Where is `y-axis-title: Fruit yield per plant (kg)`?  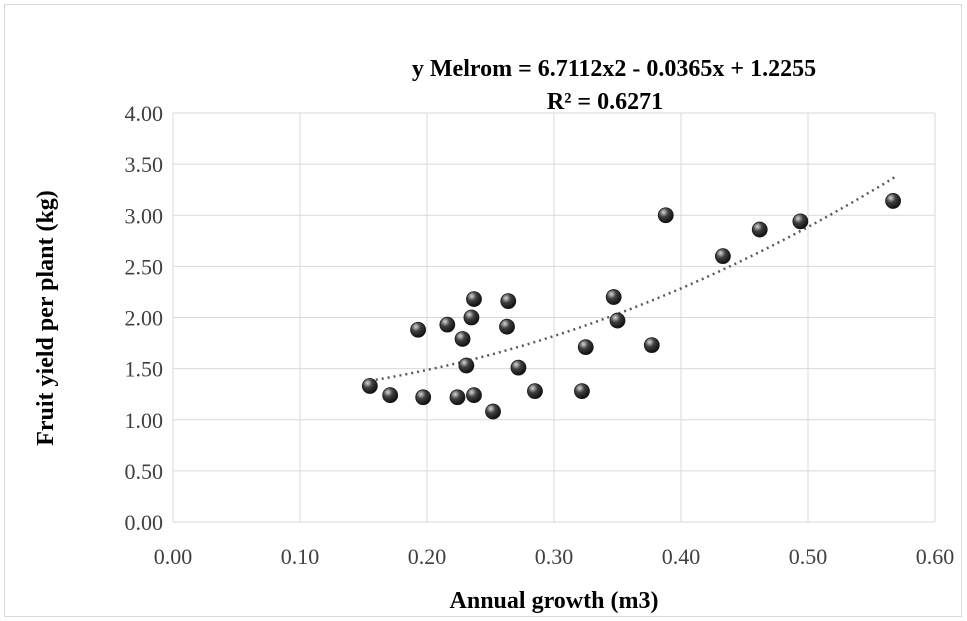 y-axis-title: Fruit yield per plant (kg) is located at coordinates (46, 318).